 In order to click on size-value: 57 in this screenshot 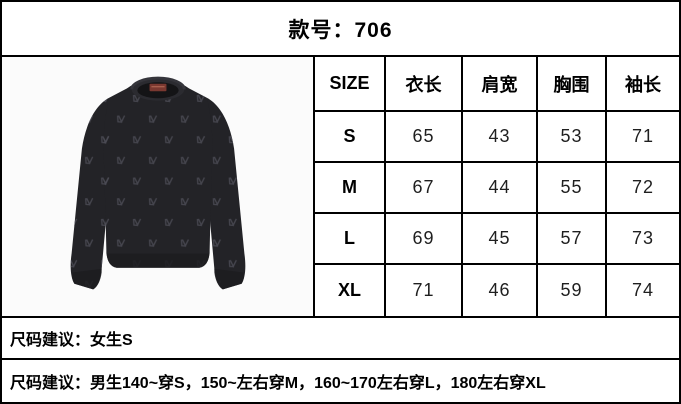, I will do `click(572, 239)`.